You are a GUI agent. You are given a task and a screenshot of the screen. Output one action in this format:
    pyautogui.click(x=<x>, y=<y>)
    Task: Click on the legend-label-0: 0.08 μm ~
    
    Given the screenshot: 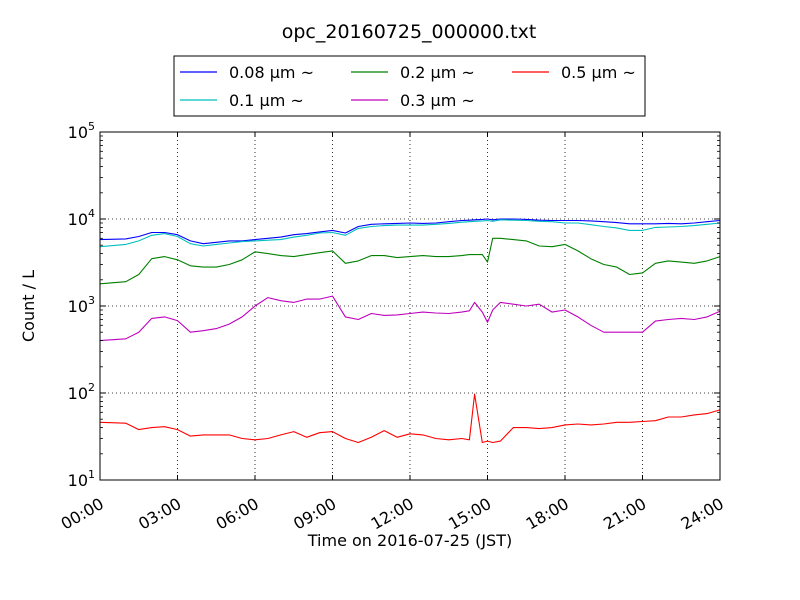 What is the action you would take?
    pyautogui.click(x=271, y=72)
    